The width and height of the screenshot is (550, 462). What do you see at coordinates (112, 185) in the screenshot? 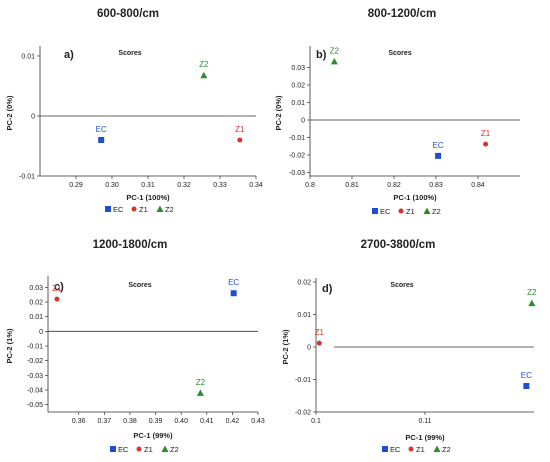
I see `x-tick-label: 0.30` at bounding box center [112, 185].